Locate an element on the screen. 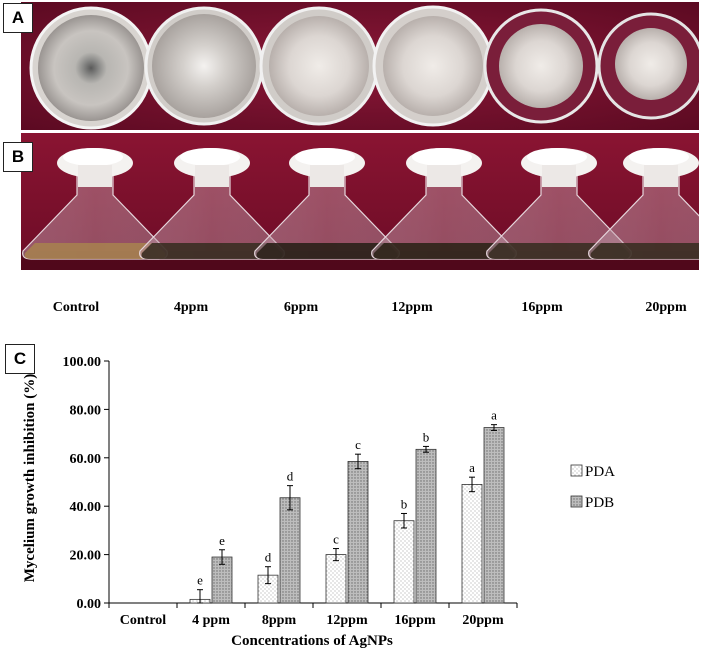  x-axis-label: Concentrations of AgNPs is located at coordinates (312, 641).